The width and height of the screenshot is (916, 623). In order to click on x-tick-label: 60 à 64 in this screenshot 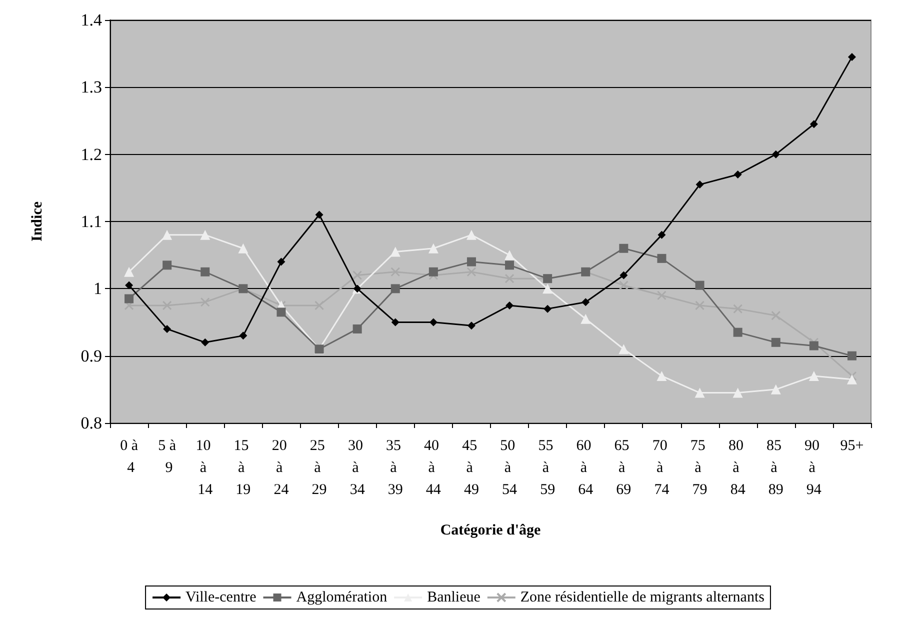, I will do `click(585, 468)`.